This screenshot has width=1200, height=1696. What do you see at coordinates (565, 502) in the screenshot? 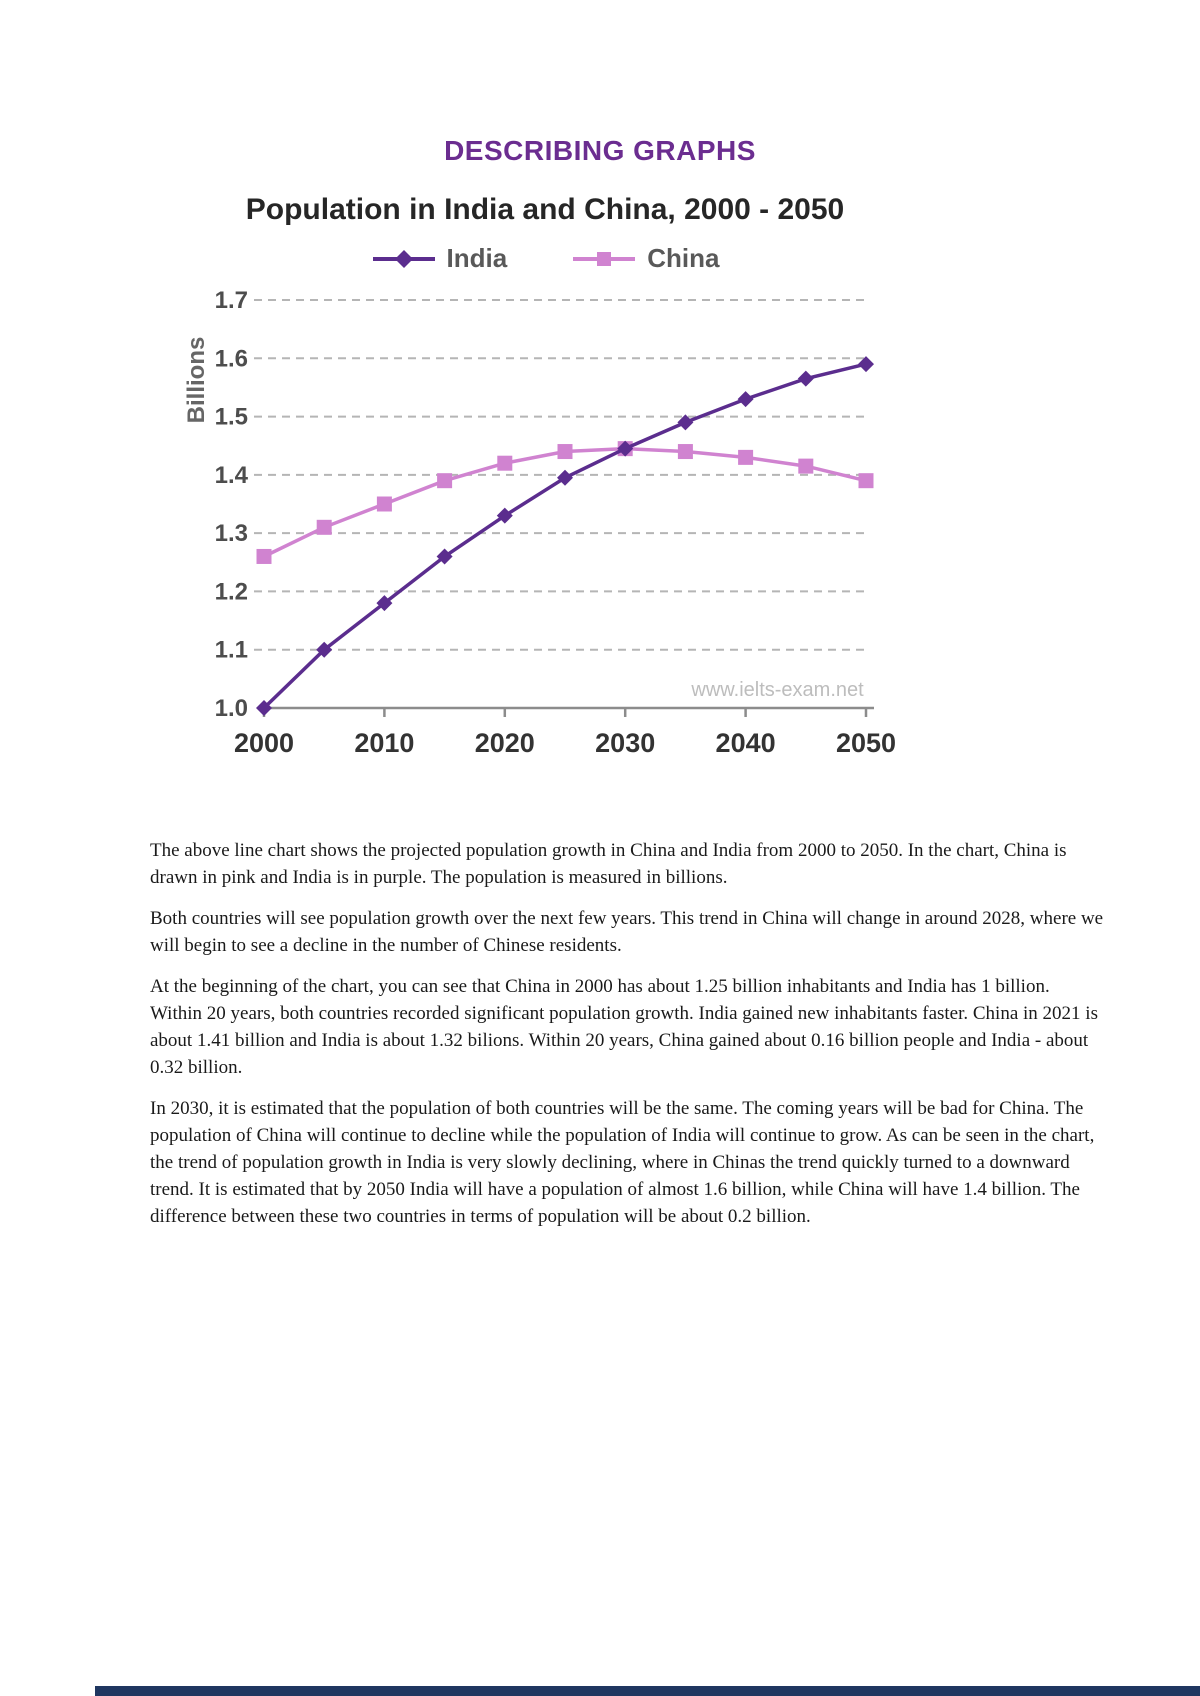
I see `china-series-line` at bounding box center [565, 502].